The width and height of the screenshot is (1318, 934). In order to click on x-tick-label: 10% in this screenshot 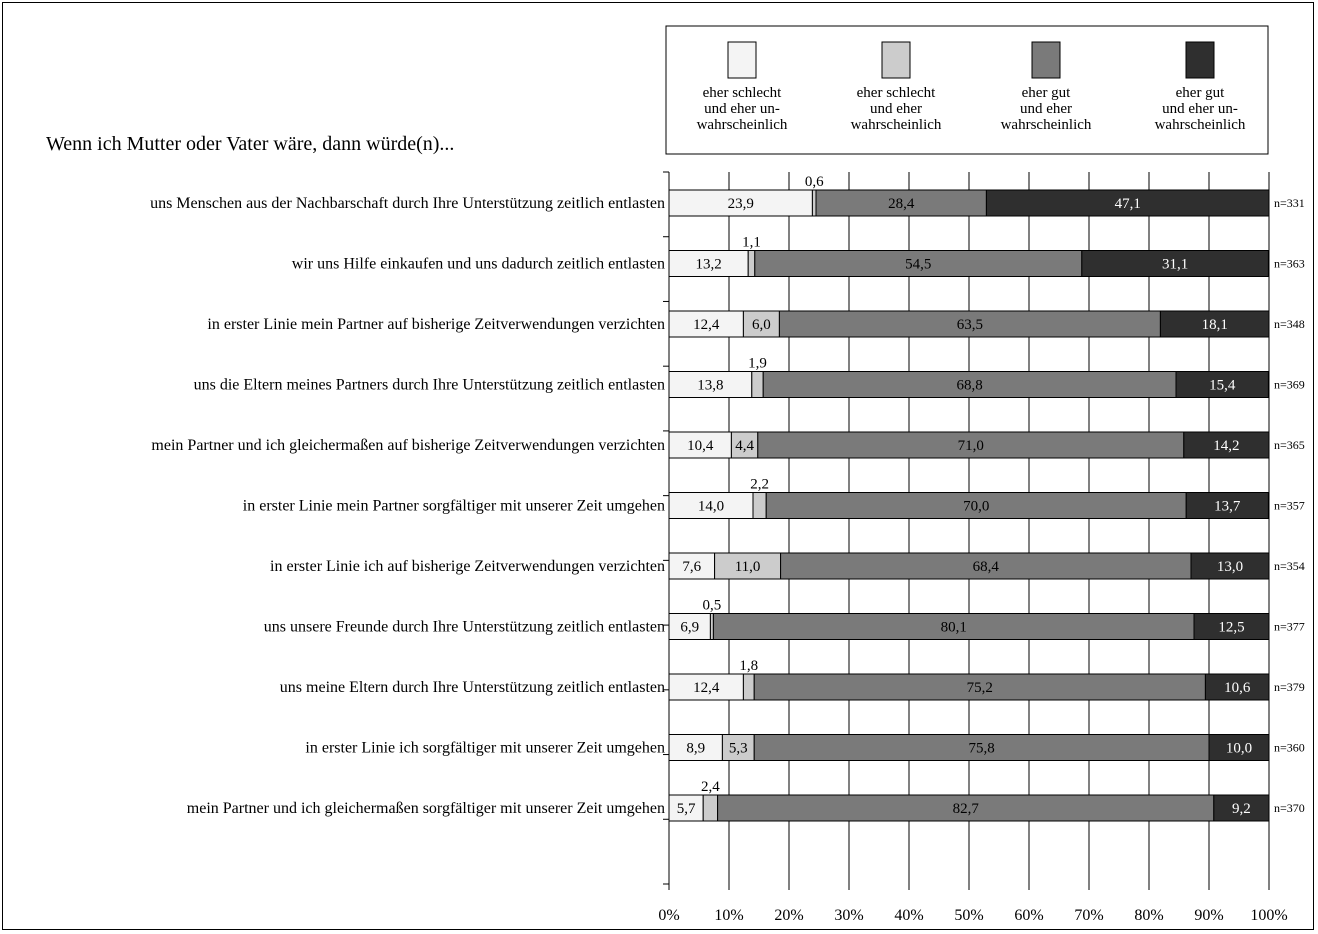, I will do `click(728, 915)`.